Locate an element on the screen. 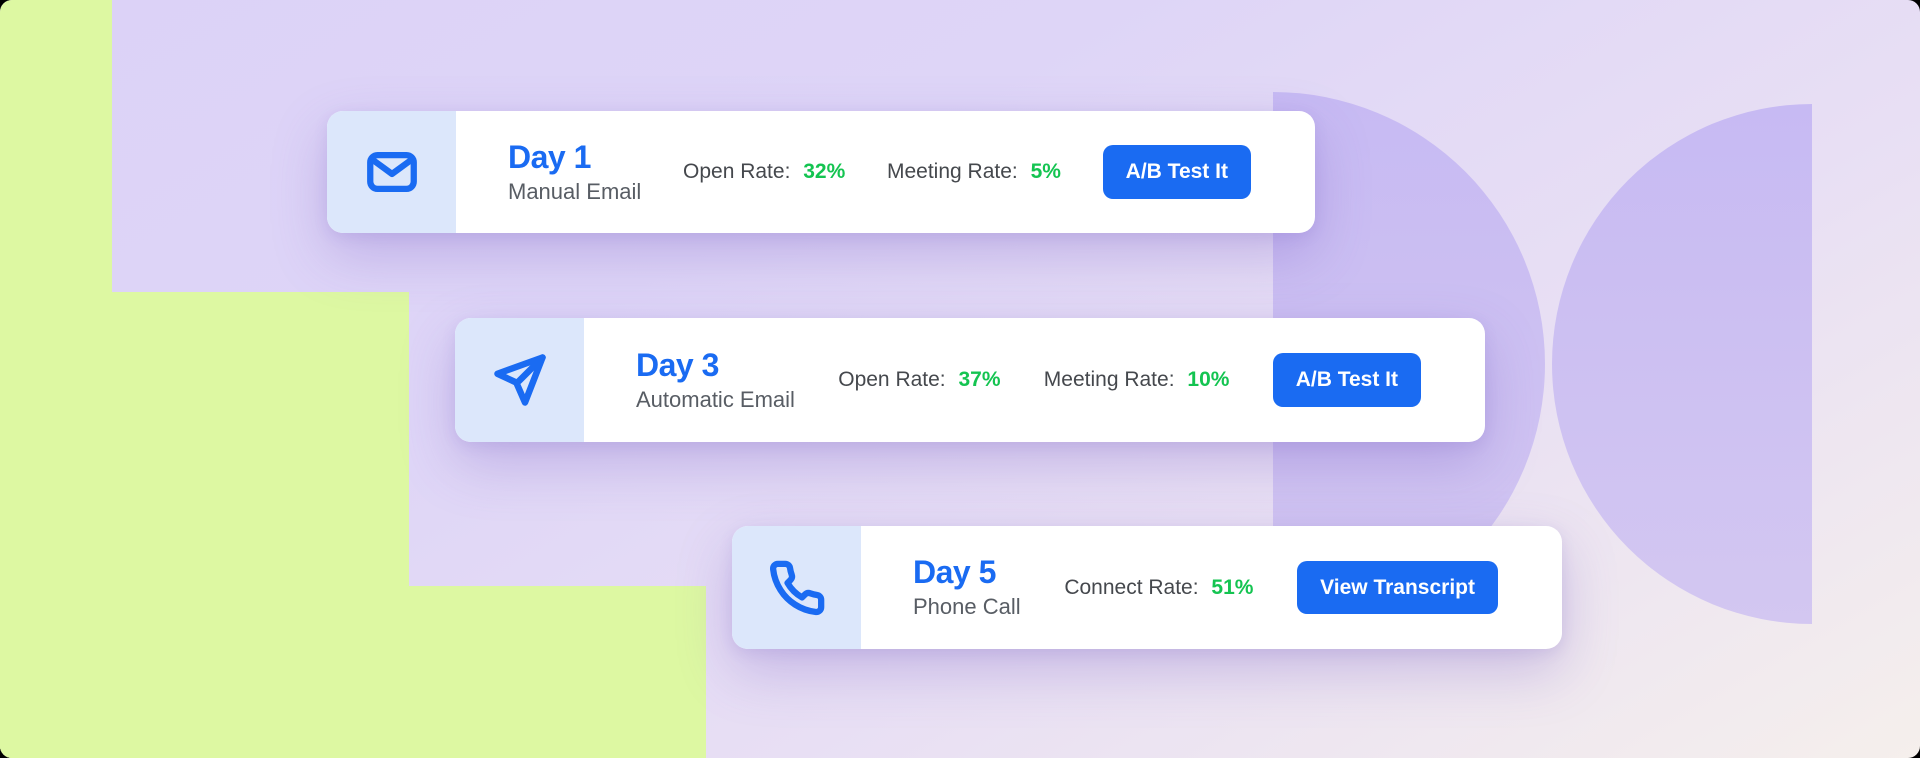 This screenshot has width=1920, height=758. background-half-circle-right is located at coordinates (1682, 364).